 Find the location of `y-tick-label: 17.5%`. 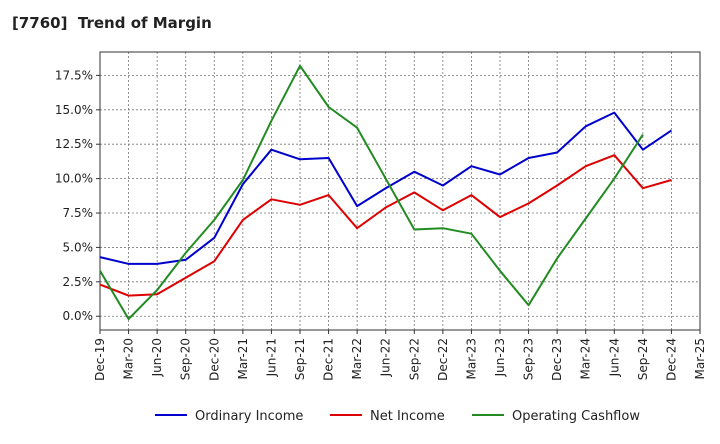

y-tick-label: 17.5% is located at coordinates (74, 75).